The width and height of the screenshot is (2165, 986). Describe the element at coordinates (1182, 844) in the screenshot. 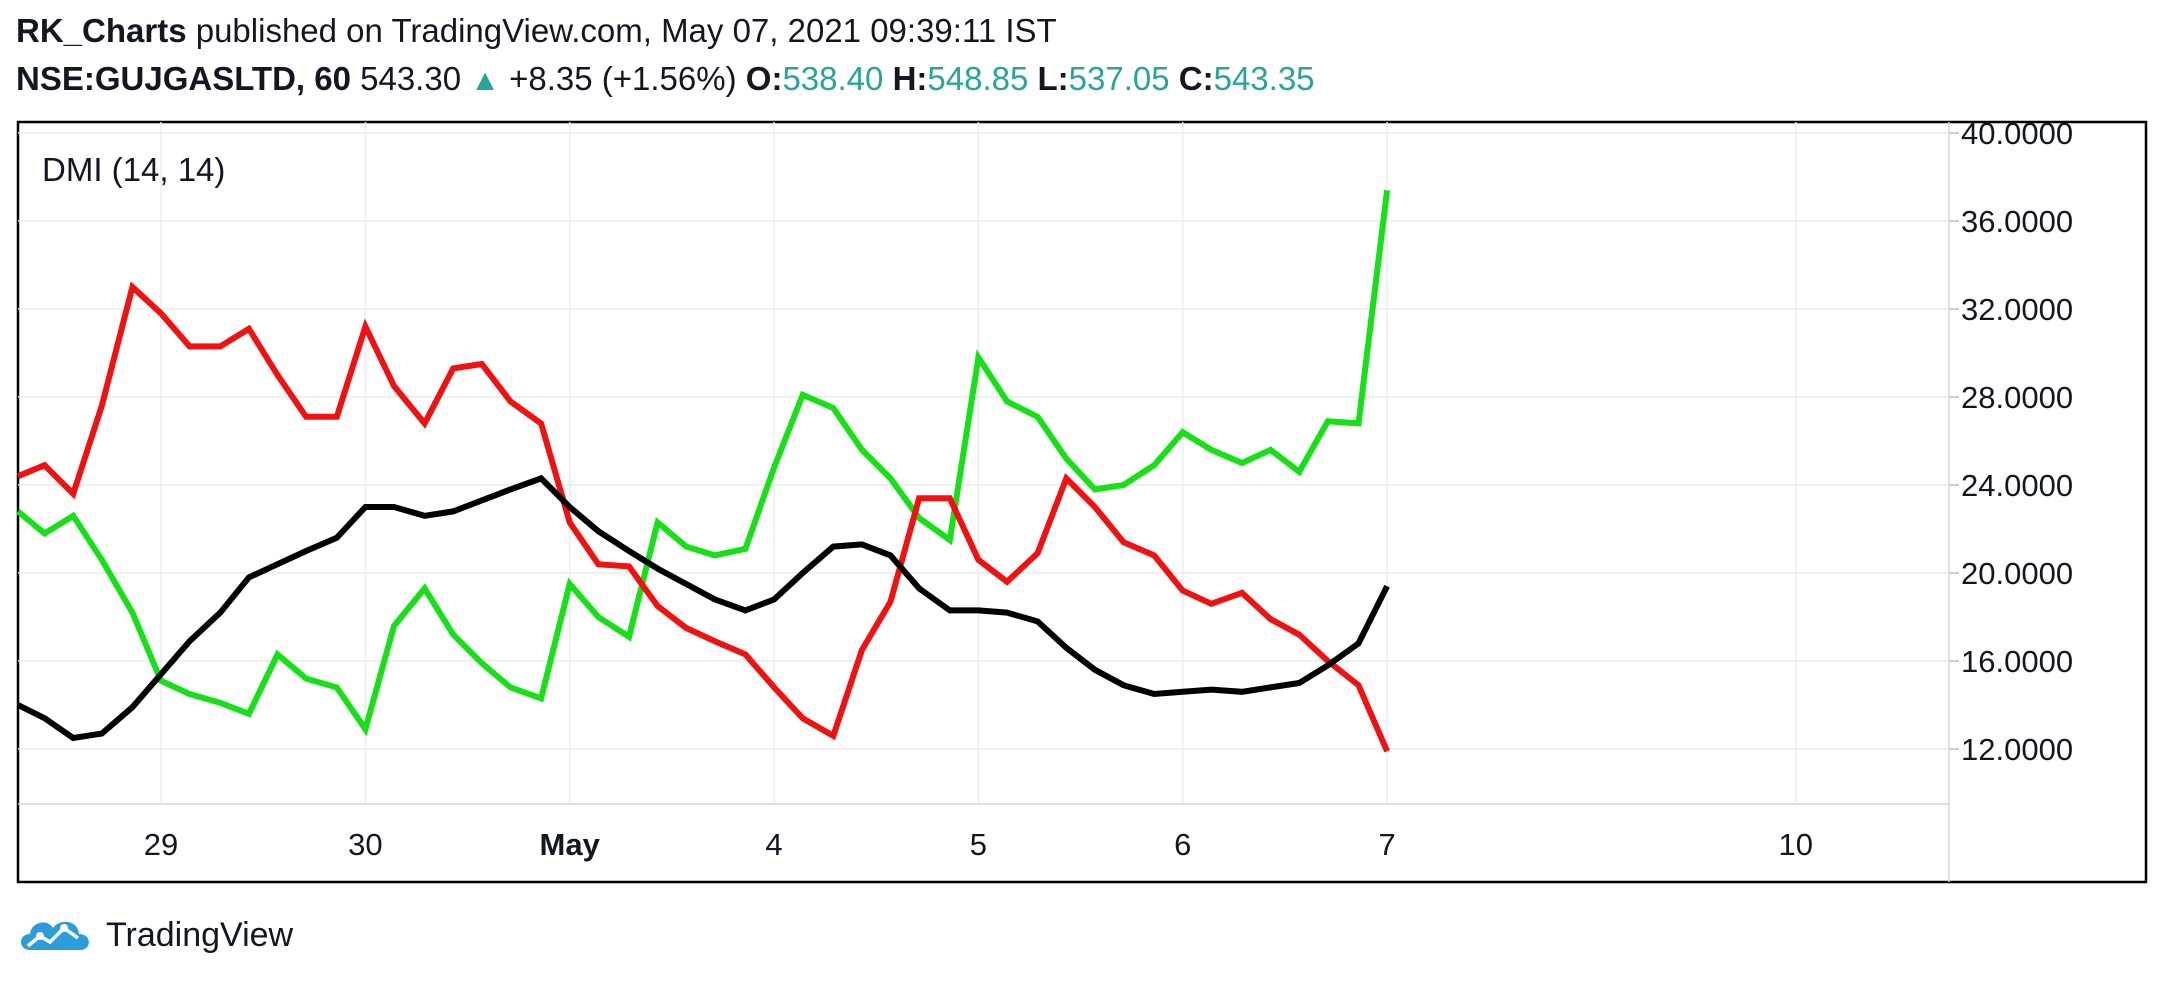

I see `x-tick-label: 6` at that location.